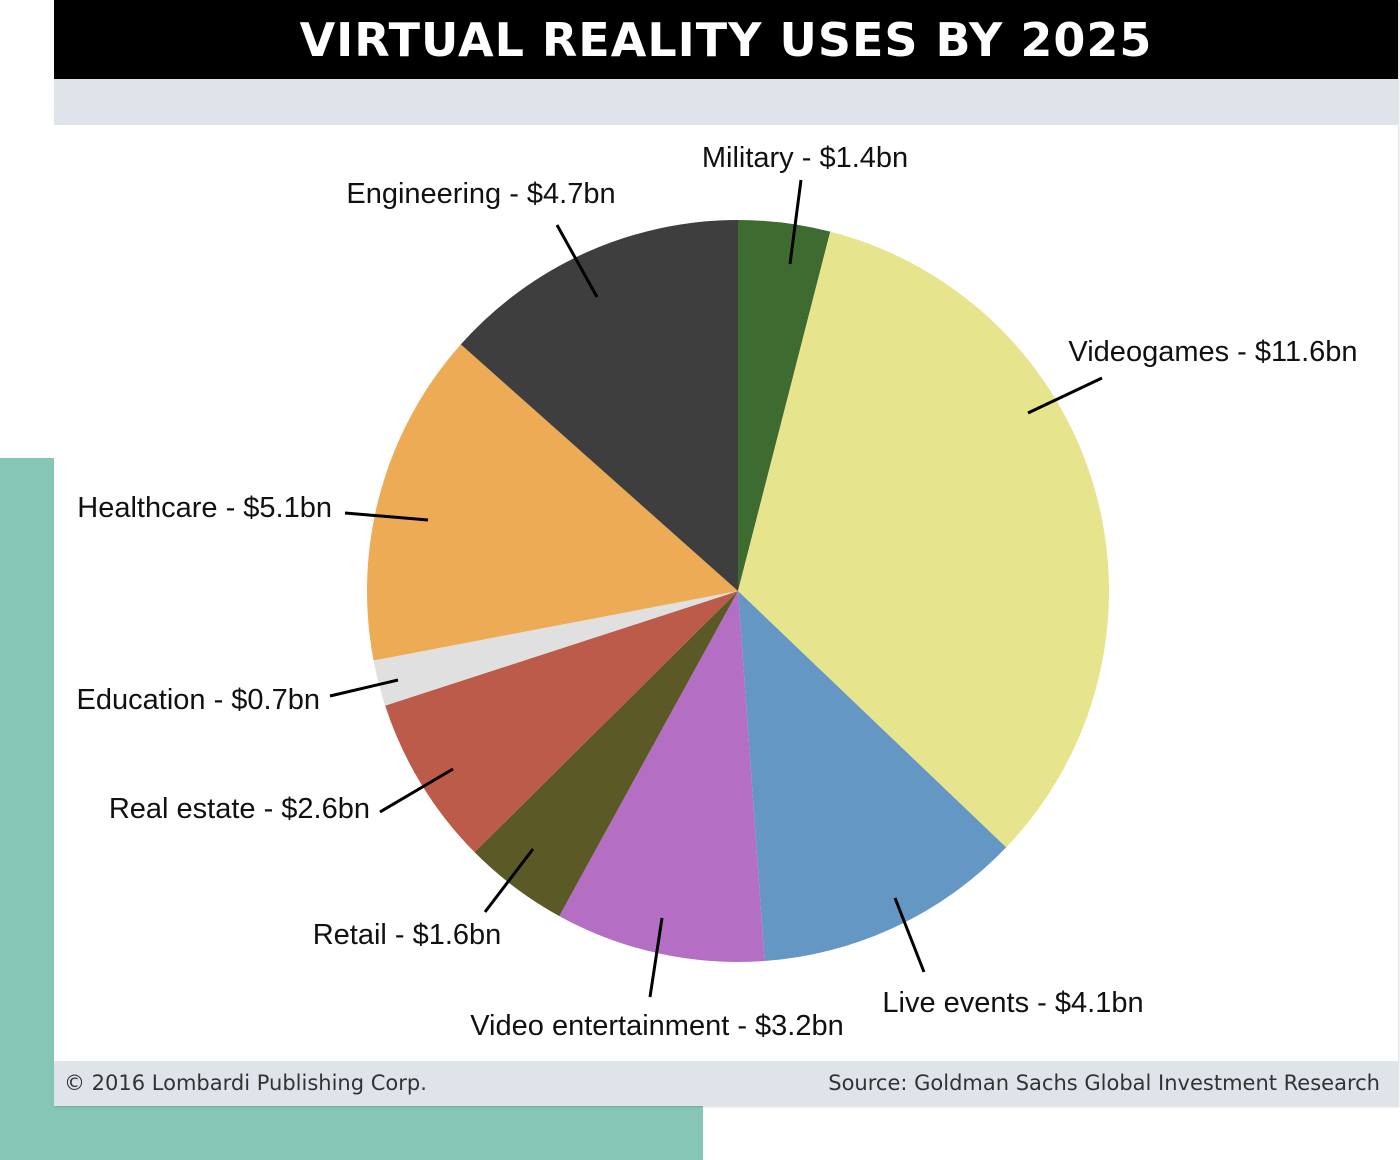  What do you see at coordinates (1012, 1003) in the screenshot?
I see `slice-label-live-events: Live events - $4.1bn` at bounding box center [1012, 1003].